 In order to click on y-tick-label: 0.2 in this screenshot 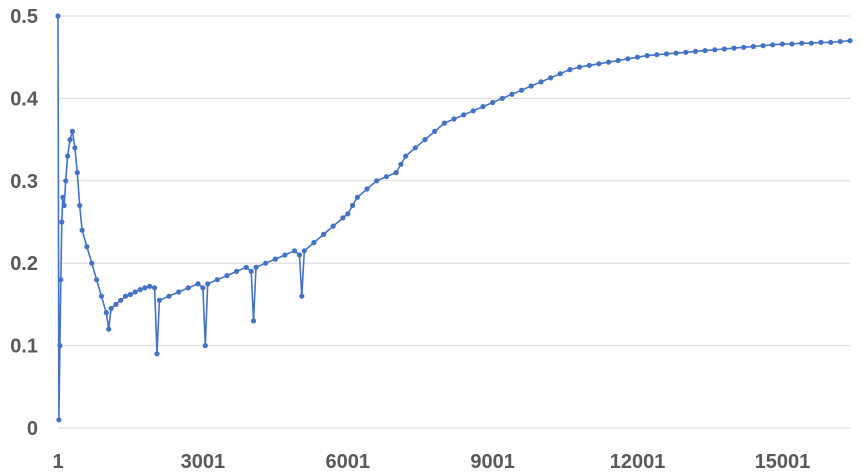, I will do `click(24, 264)`.